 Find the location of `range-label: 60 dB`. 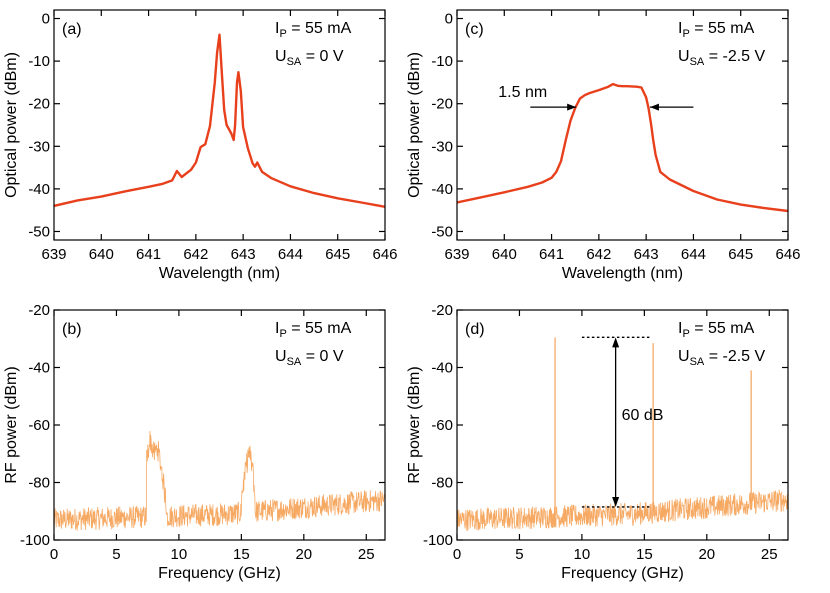

range-label: 60 dB is located at coordinates (643, 415).